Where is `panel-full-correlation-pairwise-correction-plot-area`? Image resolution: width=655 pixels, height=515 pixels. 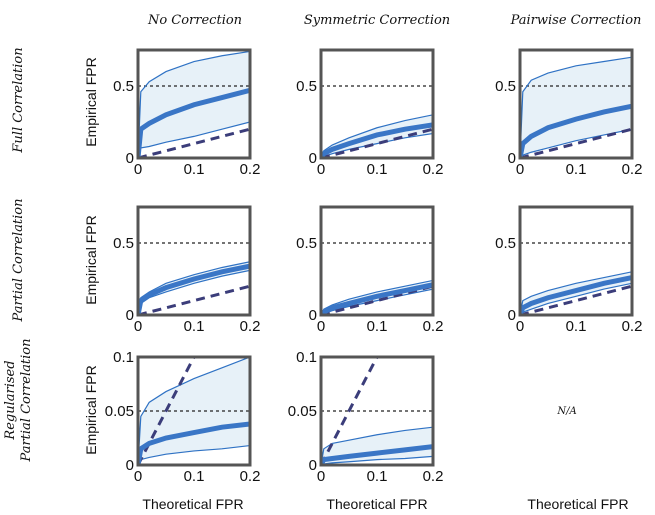
panel-full-correlation-pairwise-correction-plot-area is located at coordinates (576, 107).